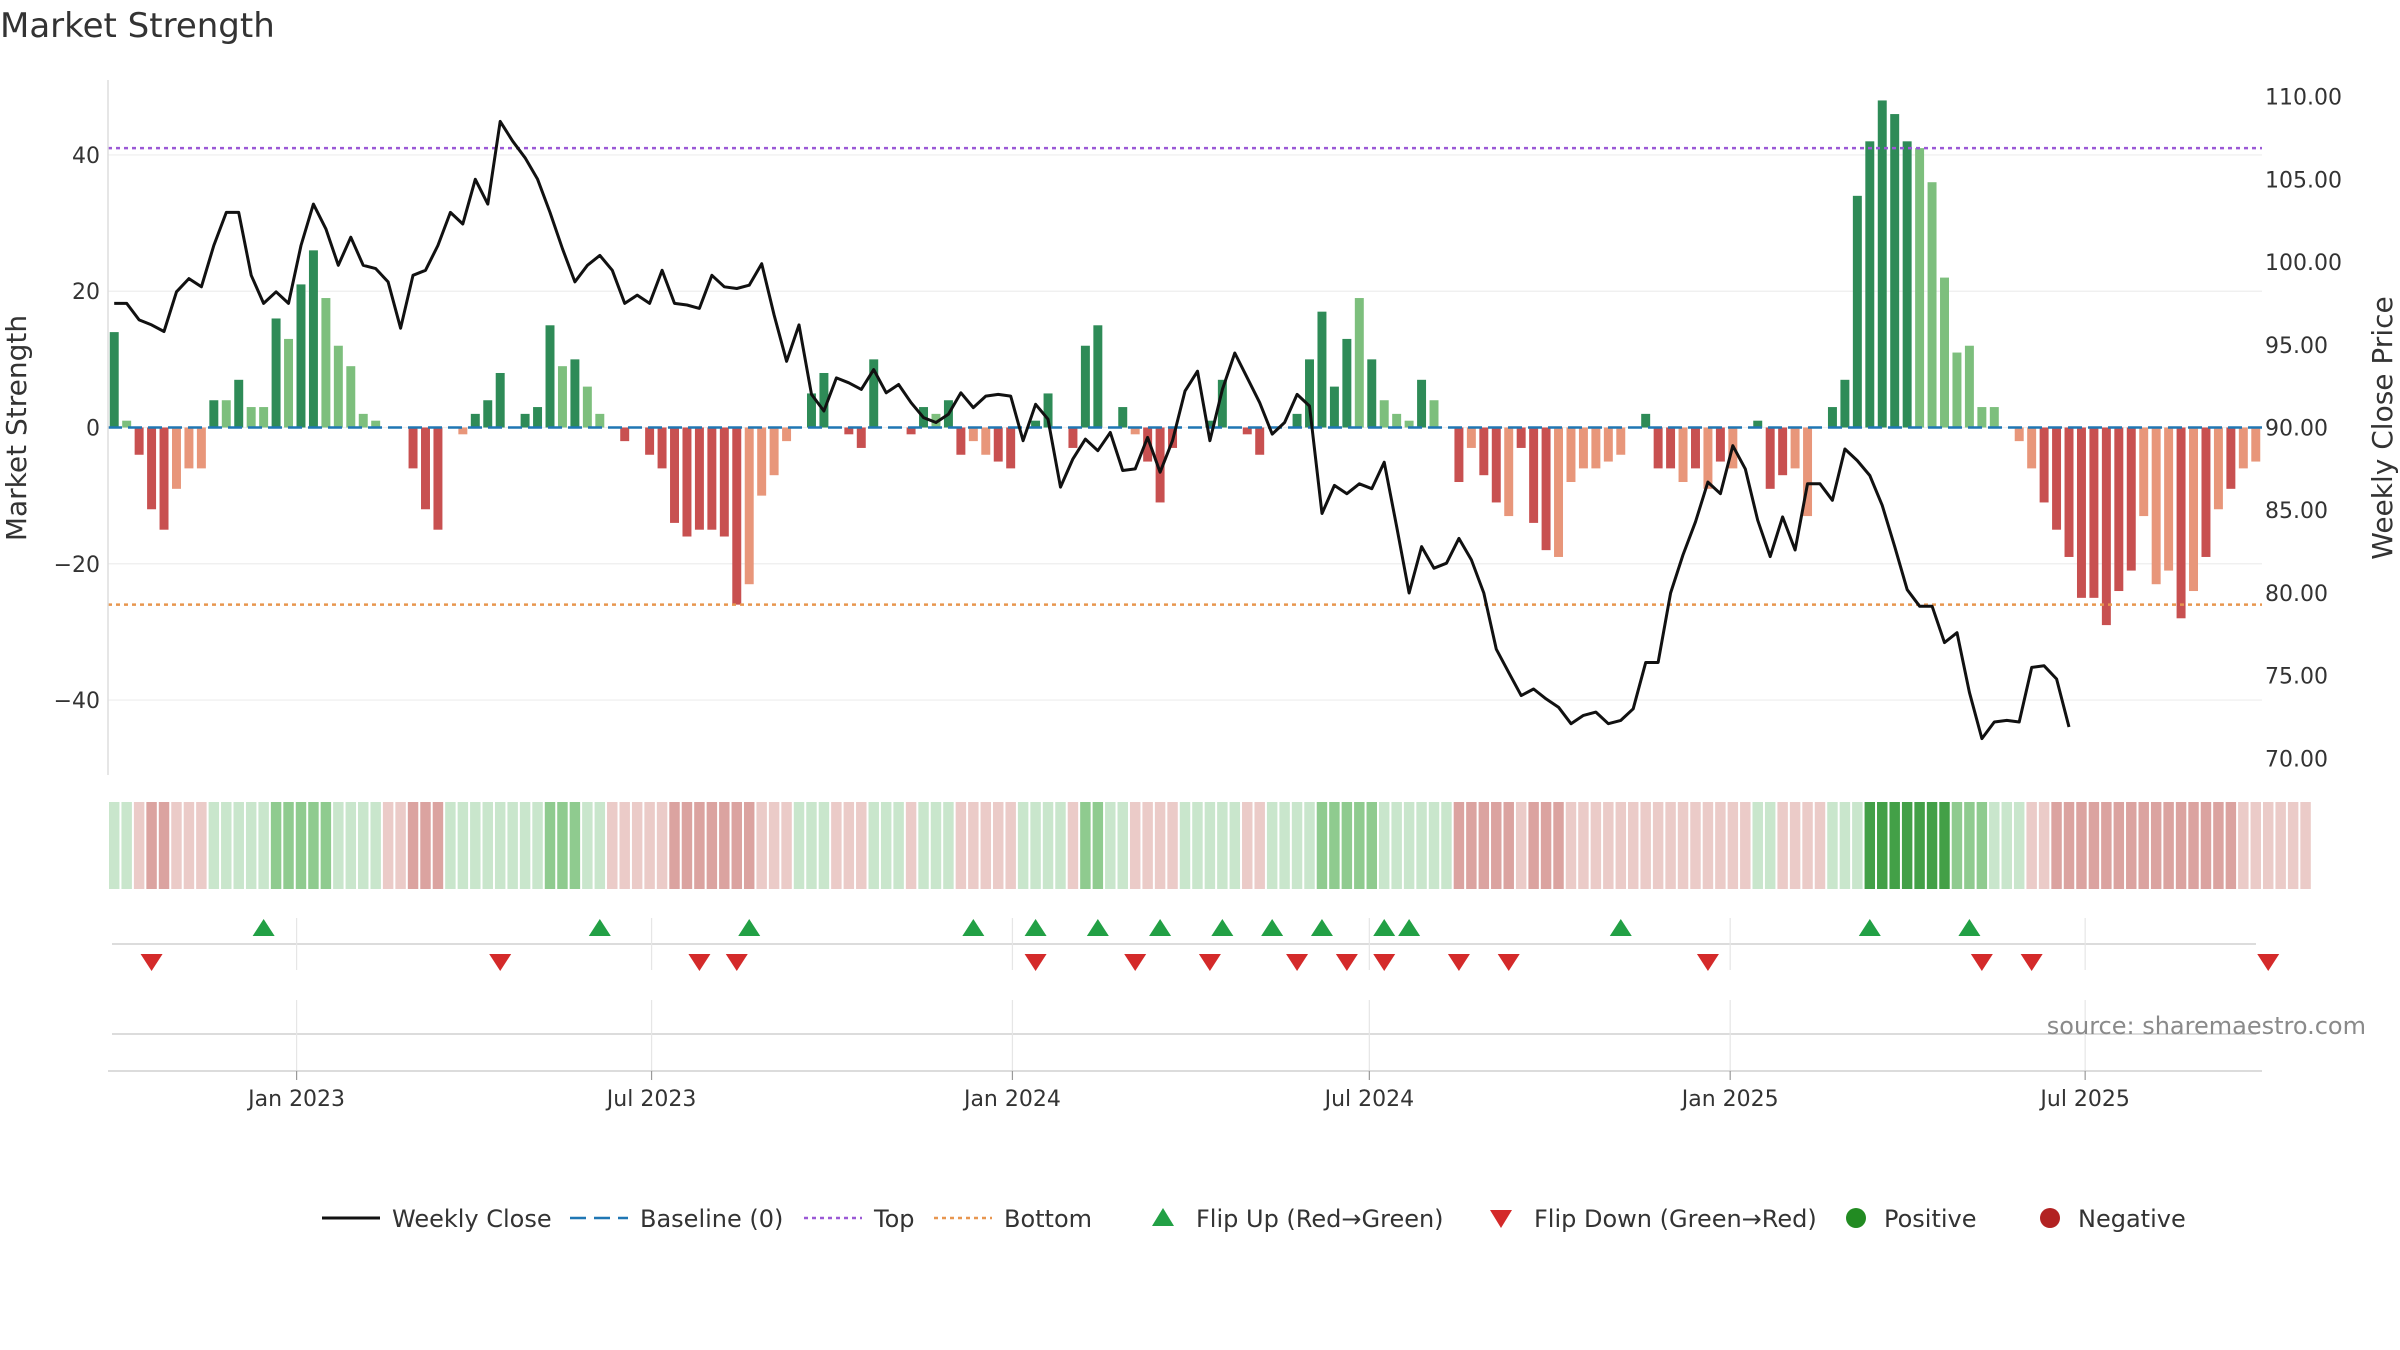 This screenshot has width=2400, height=1350. Describe the element at coordinates (2132, 1219) in the screenshot. I see `legend-label: Negative` at that location.